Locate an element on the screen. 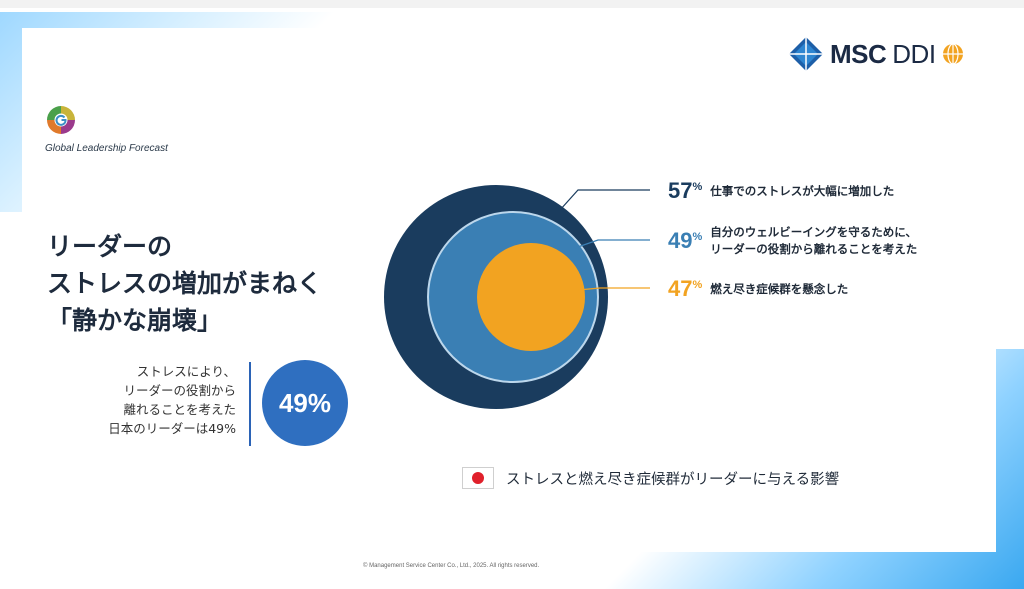  title-line-2: ストレスの増加がまねく is located at coordinates (185, 283).